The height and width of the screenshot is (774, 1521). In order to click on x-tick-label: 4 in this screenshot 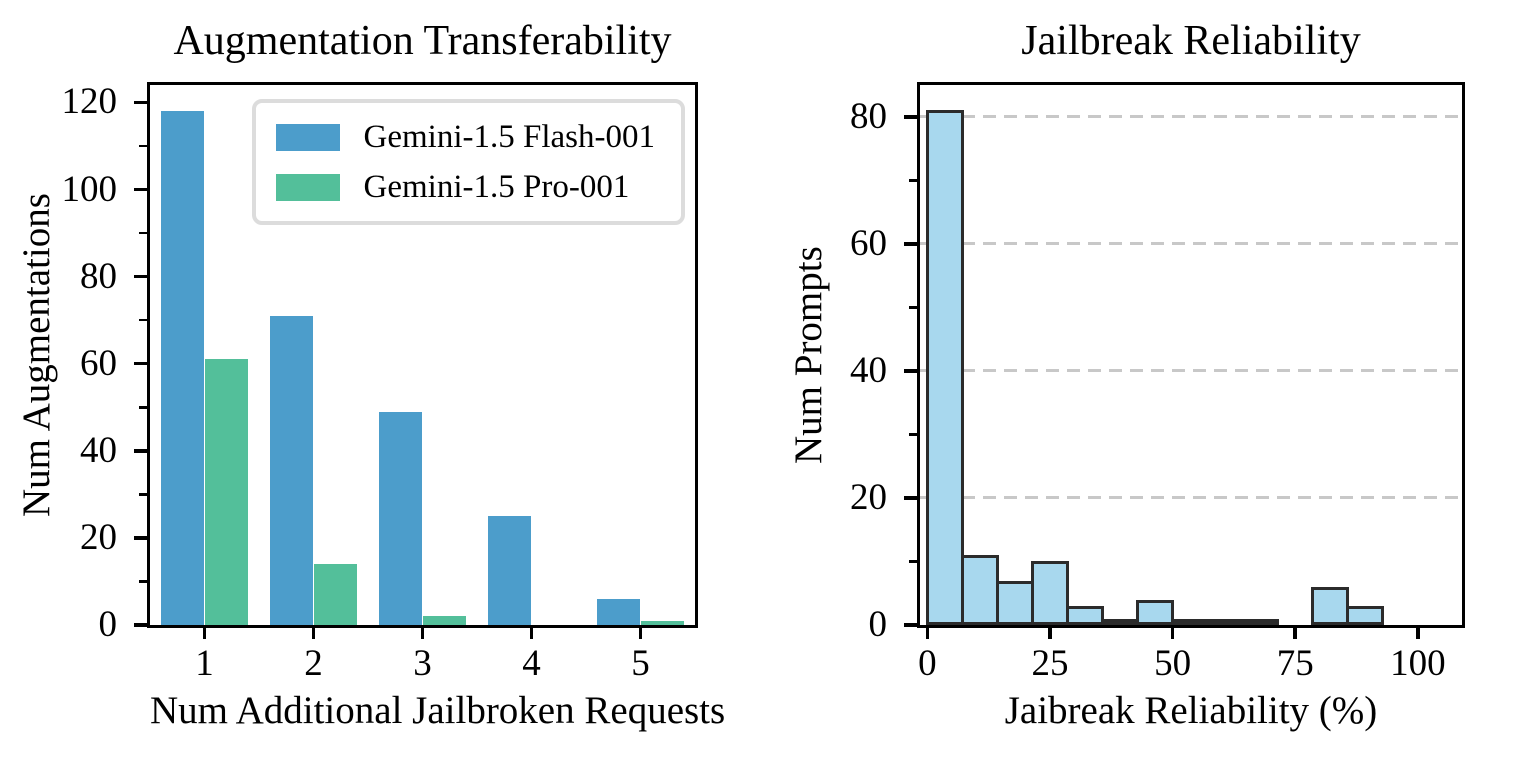, I will do `click(531, 663)`.